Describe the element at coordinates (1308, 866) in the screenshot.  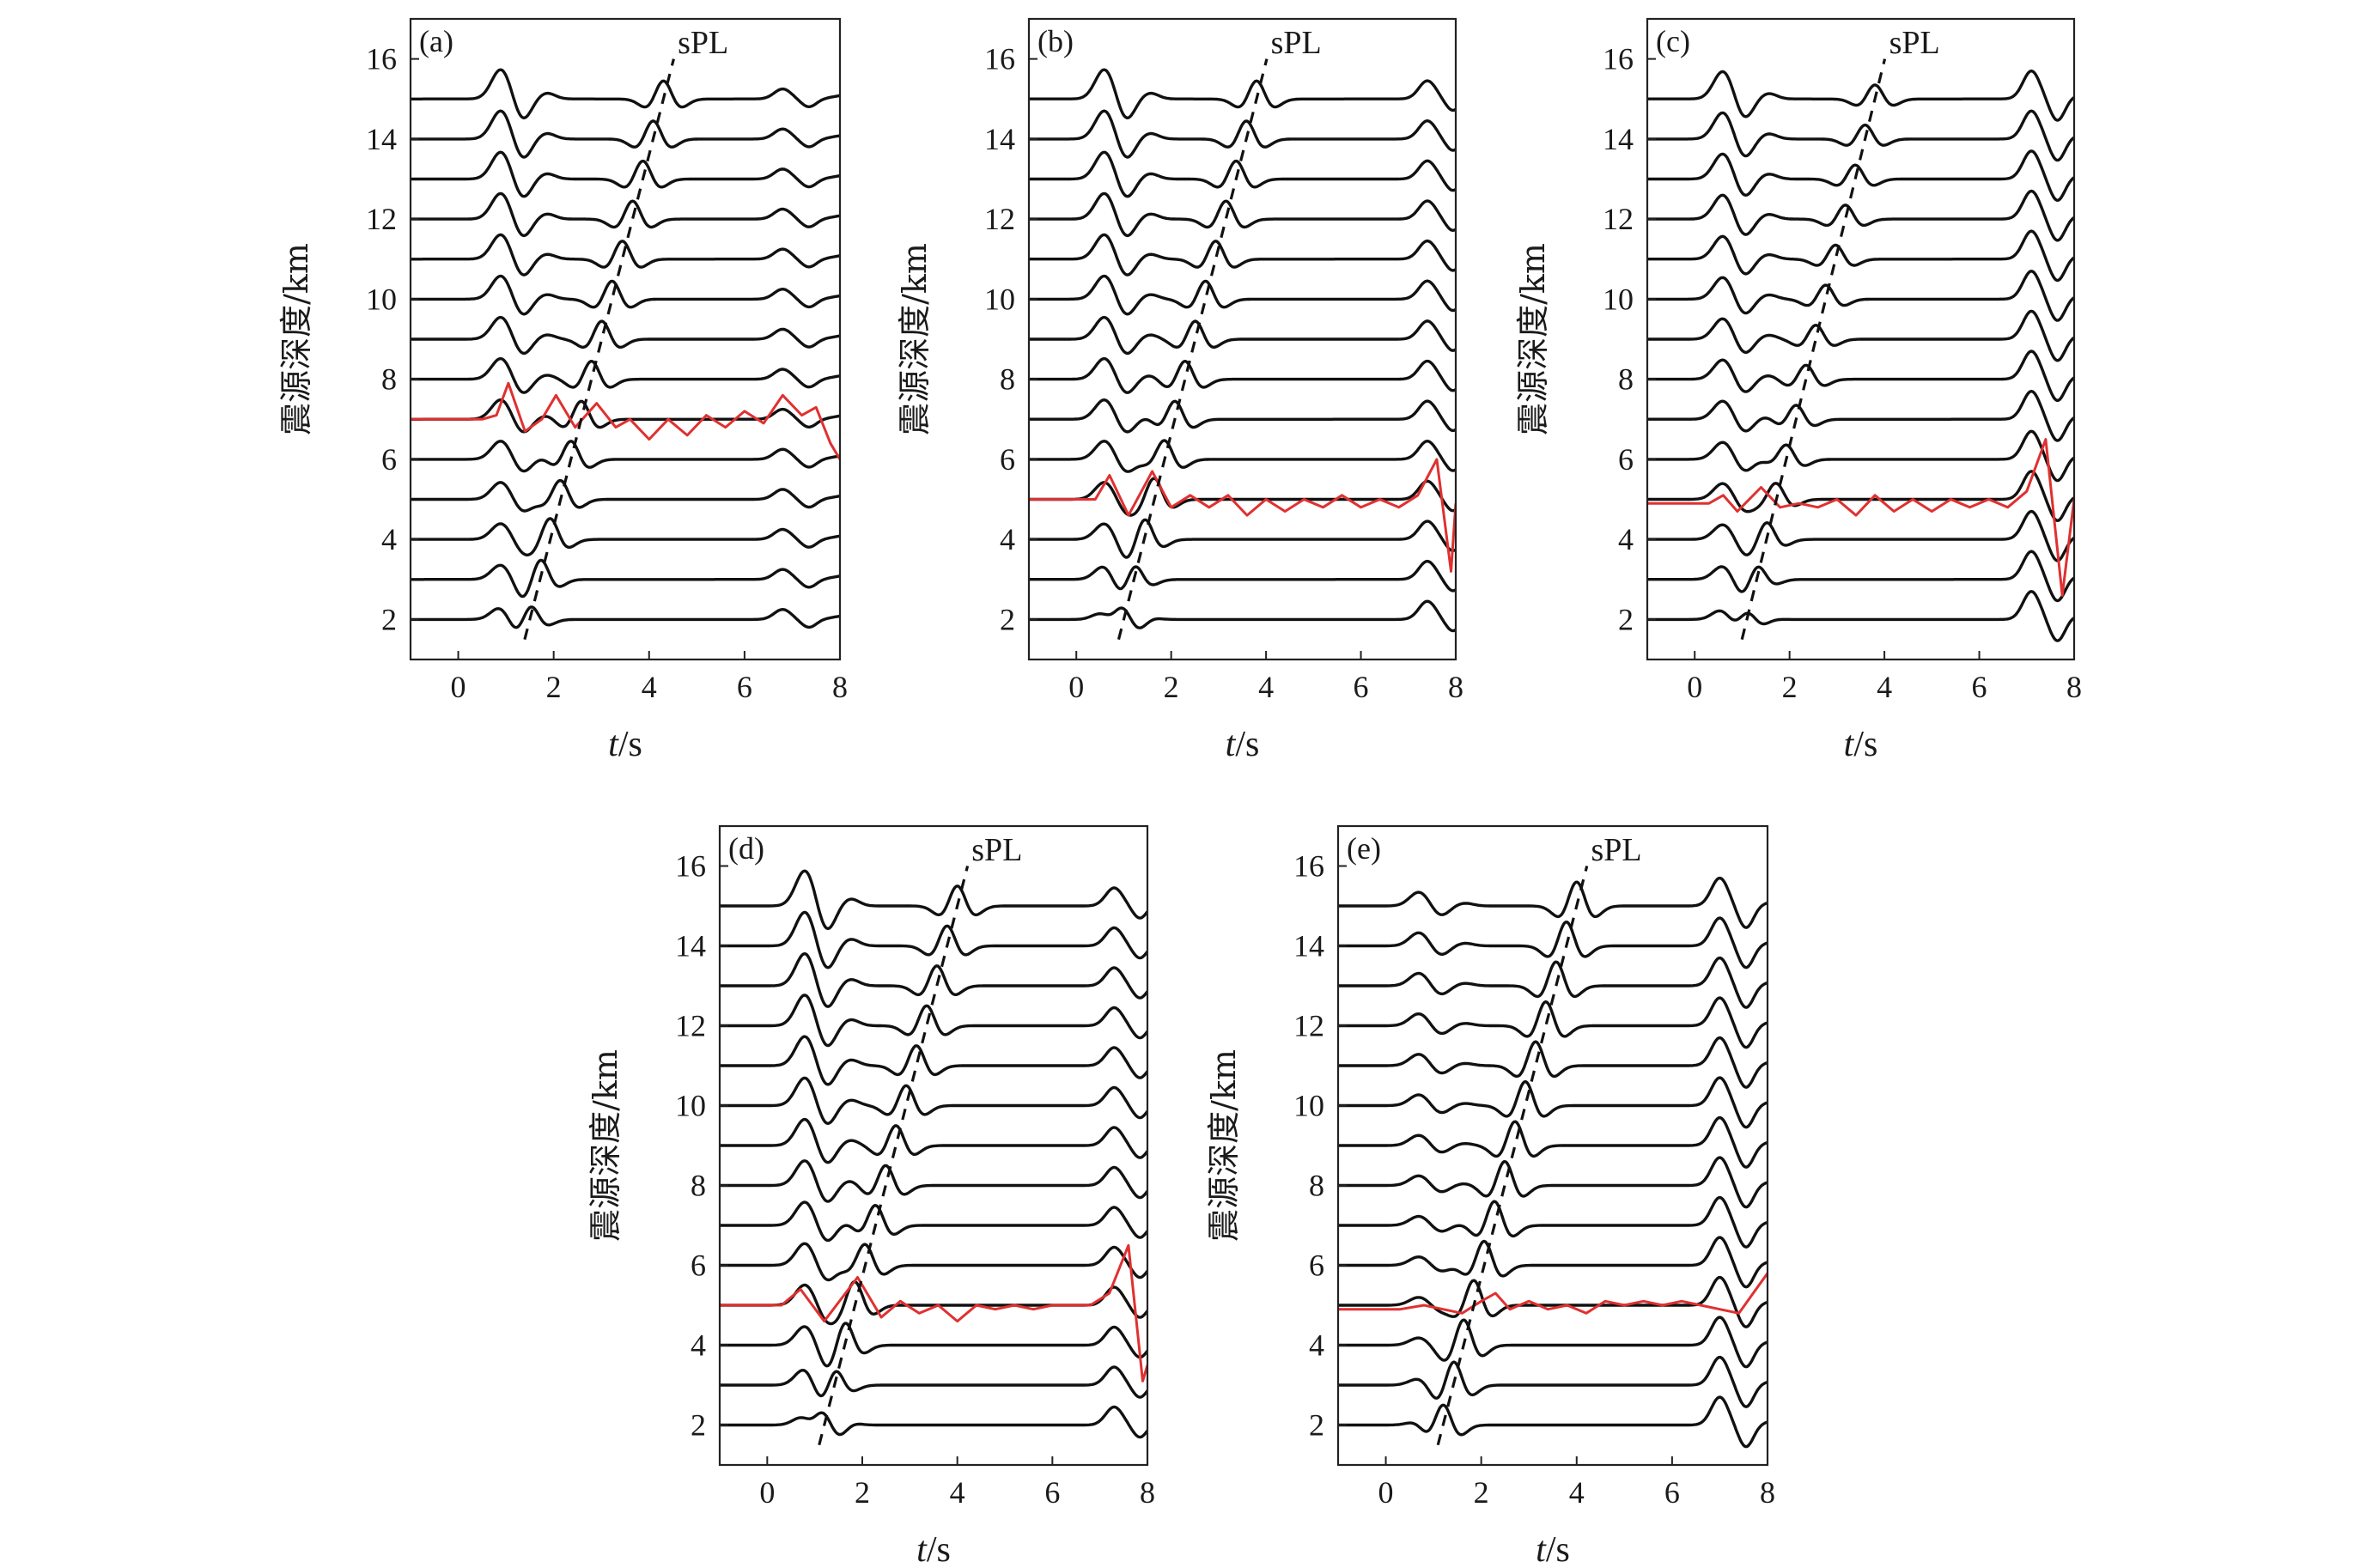
I see `y-tick-label: 16` at that location.